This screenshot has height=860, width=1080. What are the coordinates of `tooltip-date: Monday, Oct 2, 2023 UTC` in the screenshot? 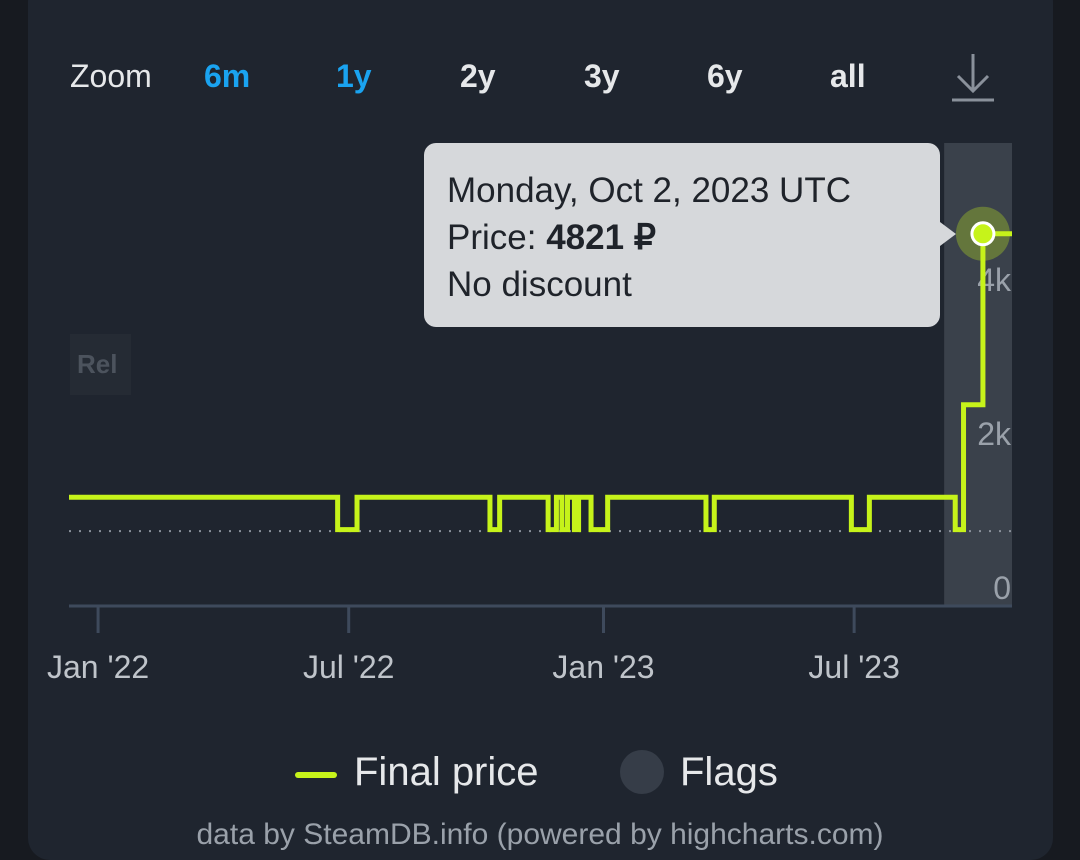 It's located at (649, 190).